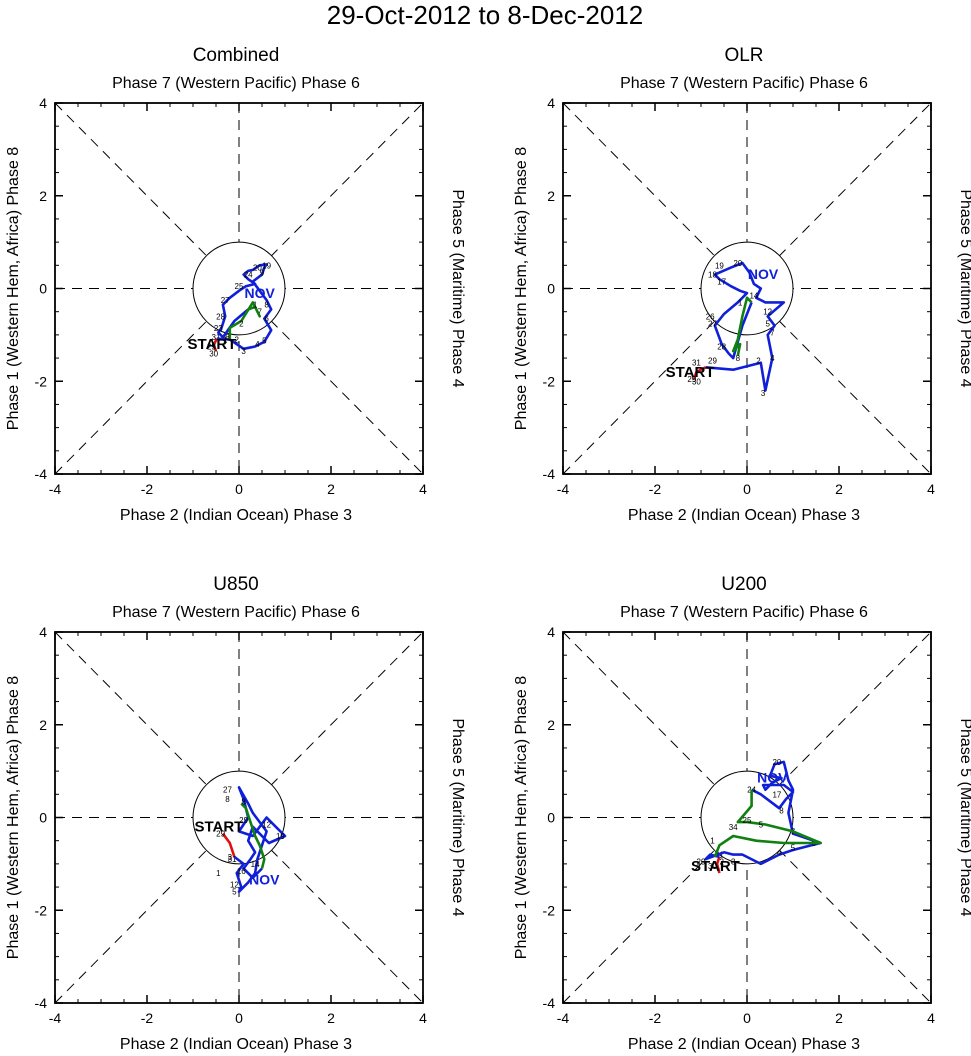 The image size is (971, 1056). Describe the element at coordinates (964, 288) in the screenshot. I see `right-axis-label: Phase 5 (Maritime) Phase 4` at that location.